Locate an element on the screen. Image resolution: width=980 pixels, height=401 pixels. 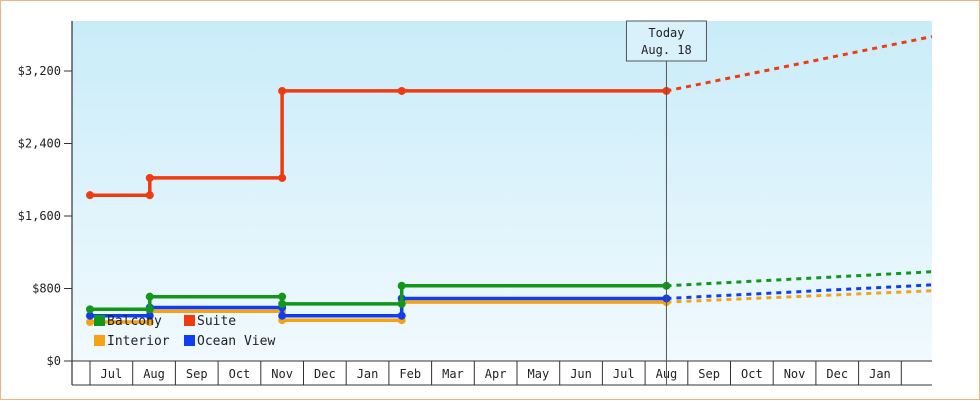
x-tick-label: Mar is located at coordinates (453, 374).